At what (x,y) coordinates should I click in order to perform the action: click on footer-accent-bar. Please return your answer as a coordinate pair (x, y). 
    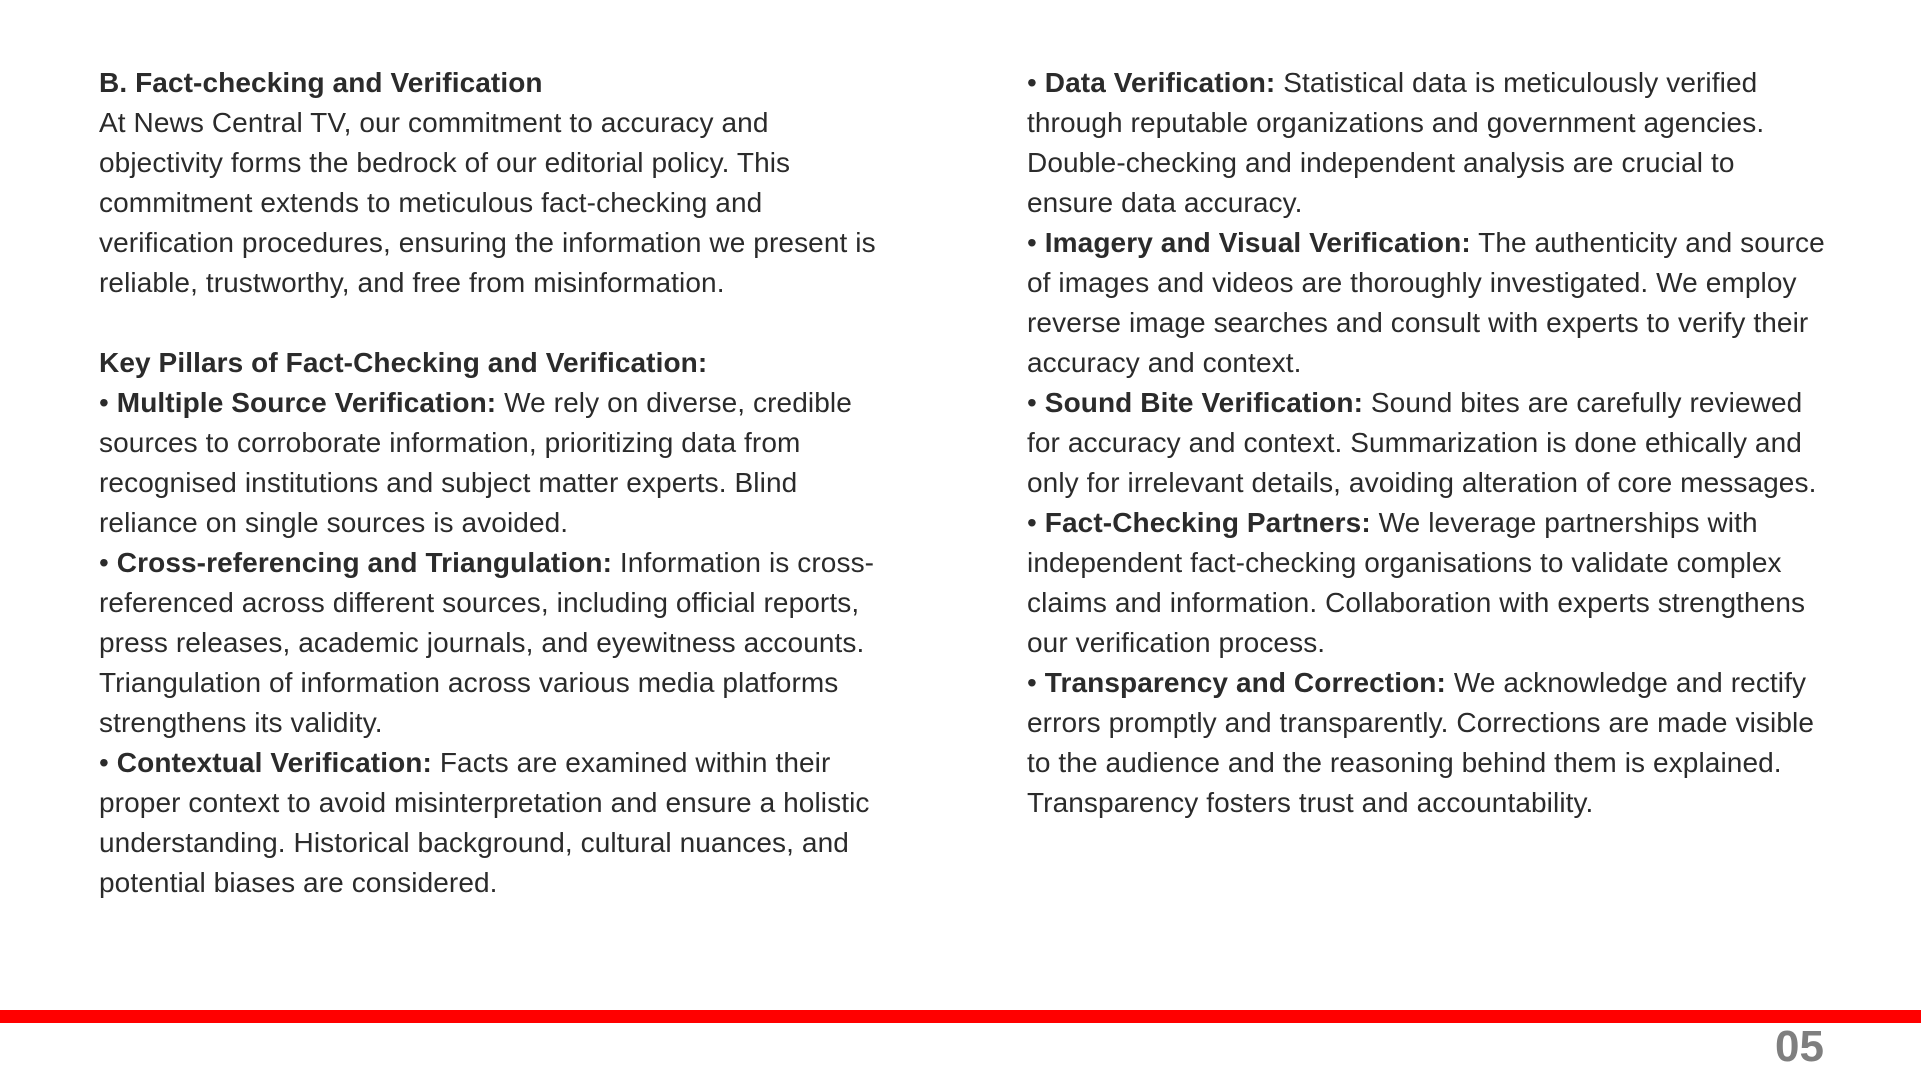
    Looking at the image, I should click on (960, 1016).